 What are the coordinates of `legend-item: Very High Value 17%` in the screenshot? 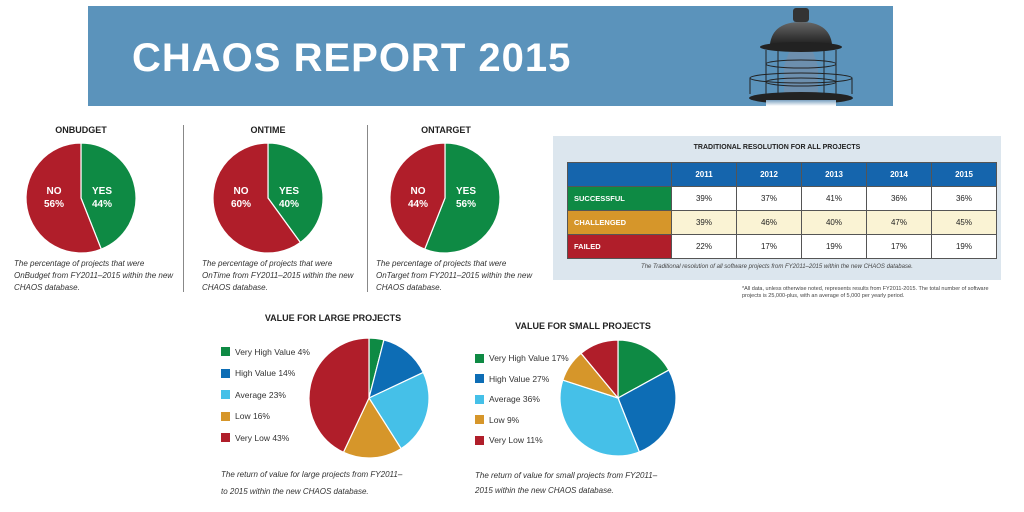 It's located at (522, 358).